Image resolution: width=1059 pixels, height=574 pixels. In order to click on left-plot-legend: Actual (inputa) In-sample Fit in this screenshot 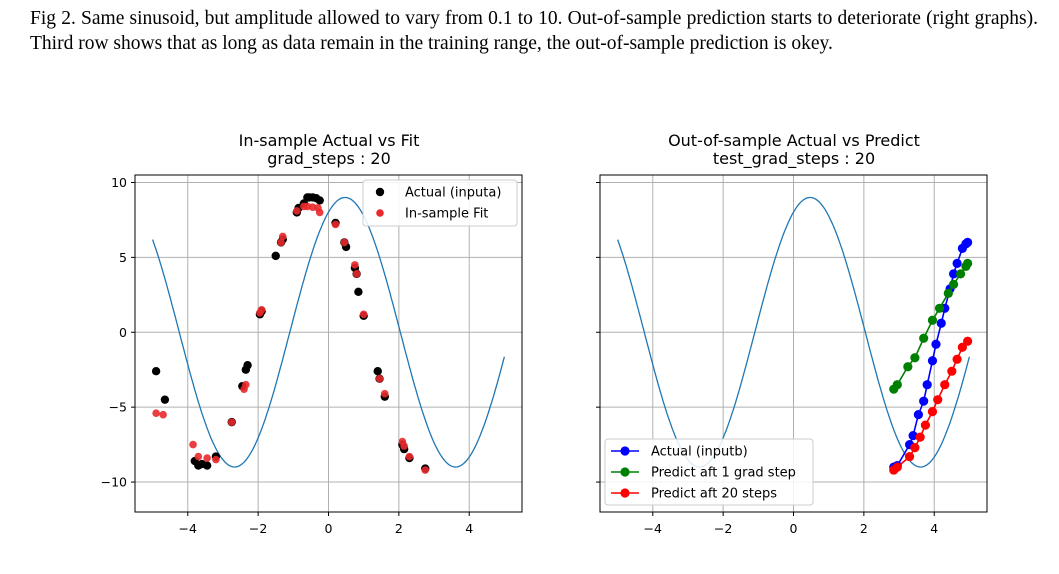, I will do `click(440, 203)`.